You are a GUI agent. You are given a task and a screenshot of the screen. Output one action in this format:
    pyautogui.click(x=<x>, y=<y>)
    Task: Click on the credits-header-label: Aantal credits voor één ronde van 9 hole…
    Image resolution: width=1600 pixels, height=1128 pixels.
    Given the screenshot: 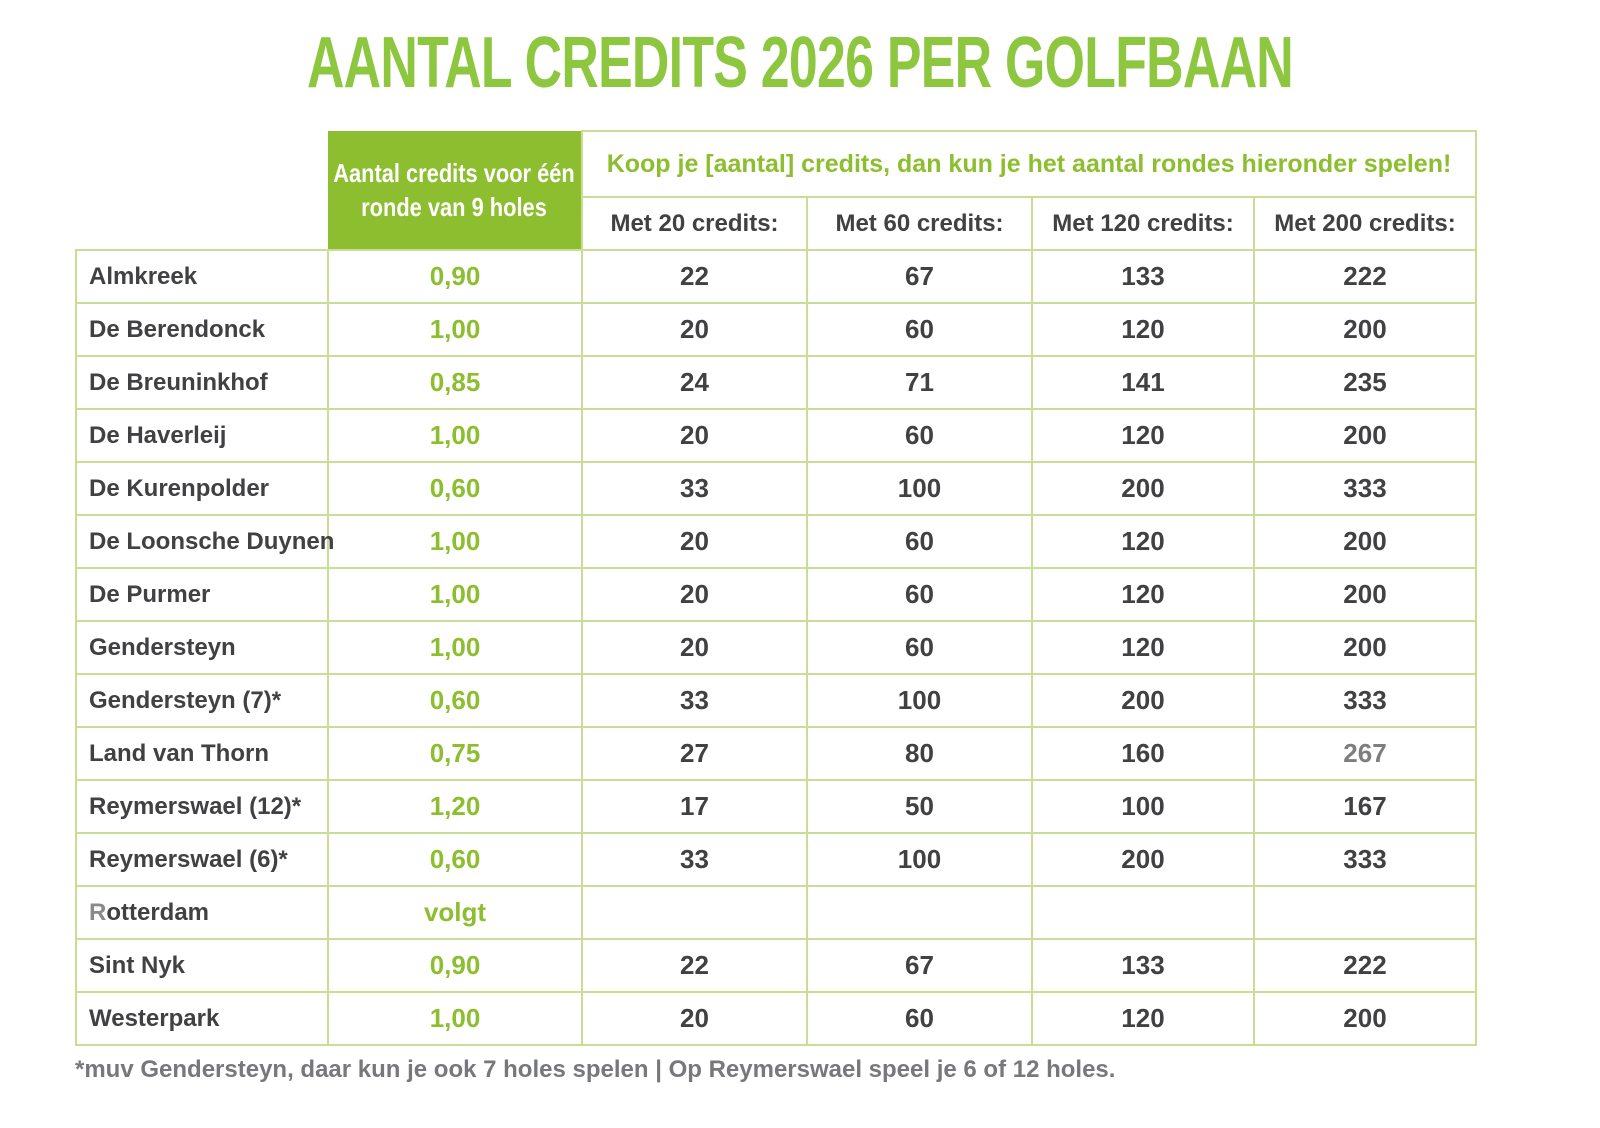 What is the action you would take?
    pyautogui.click(x=454, y=190)
    